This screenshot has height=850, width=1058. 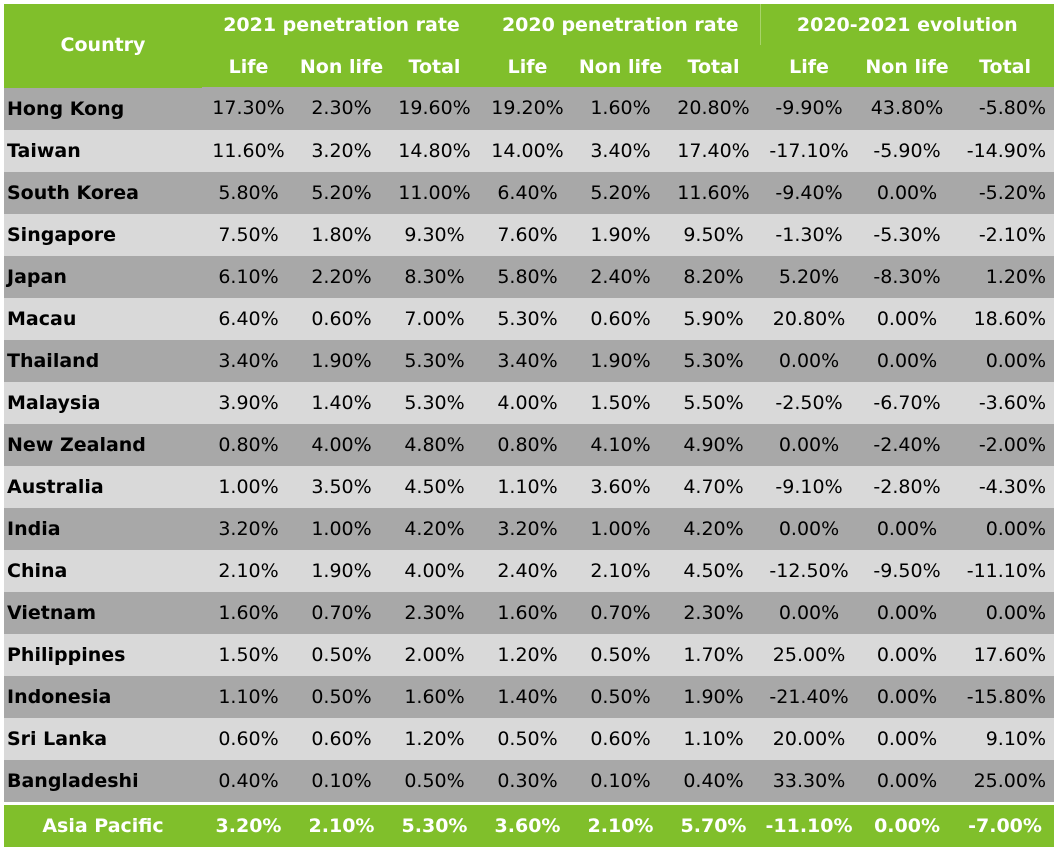 What do you see at coordinates (809, 696) in the screenshot?
I see `value-cell: -21.40%` at bounding box center [809, 696].